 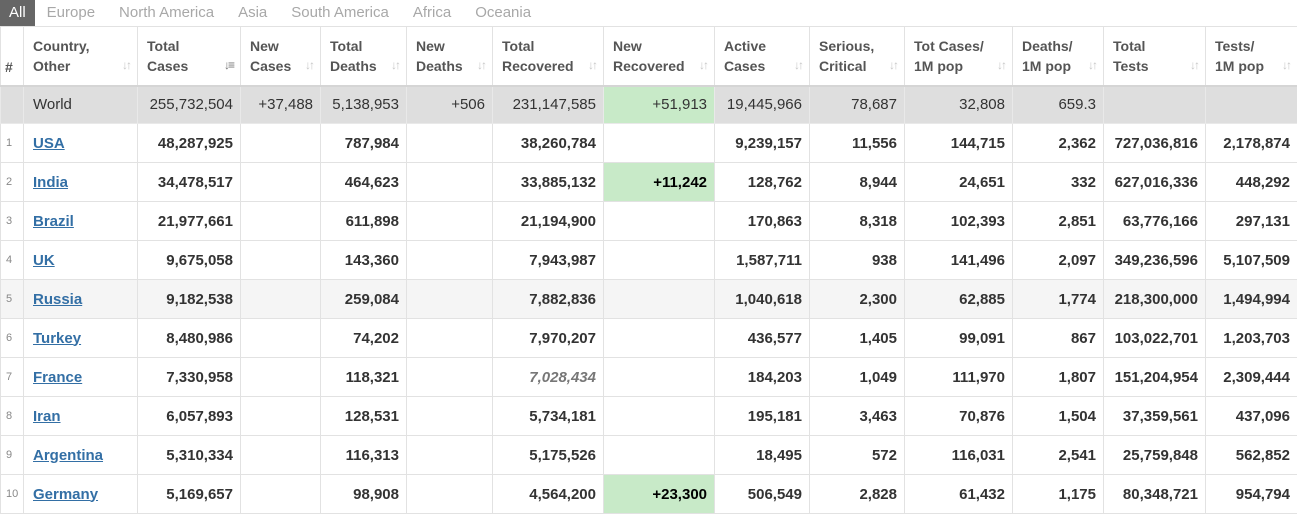 What do you see at coordinates (364, 494) in the screenshot?
I see `cell-total-deaths: 98,908` at bounding box center [364, 494].